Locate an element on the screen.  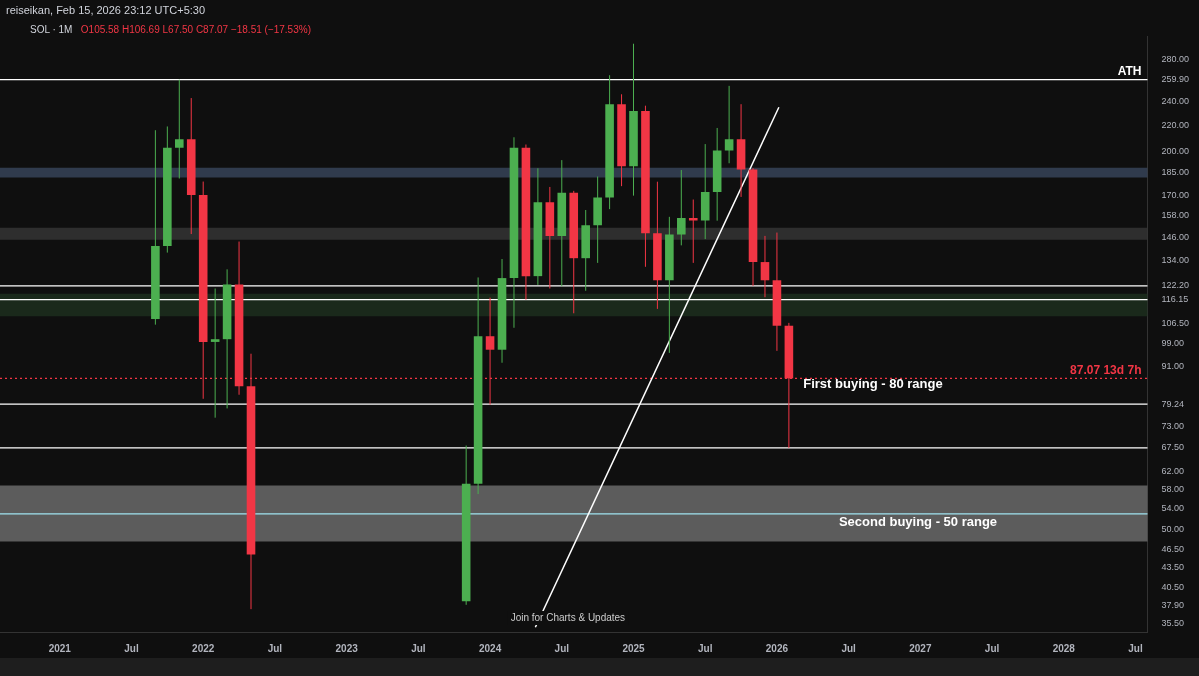
y-tick-label: 259.90 is located at coordinates (1175, 79).